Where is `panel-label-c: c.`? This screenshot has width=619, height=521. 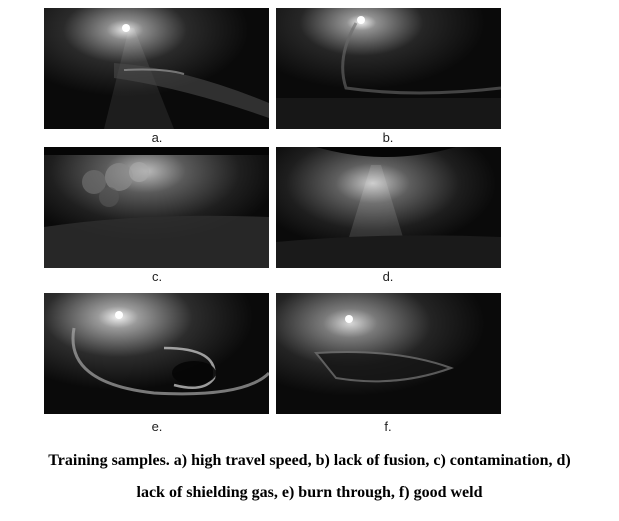
panel-label-c: c. is located at coordinates (157, 276).